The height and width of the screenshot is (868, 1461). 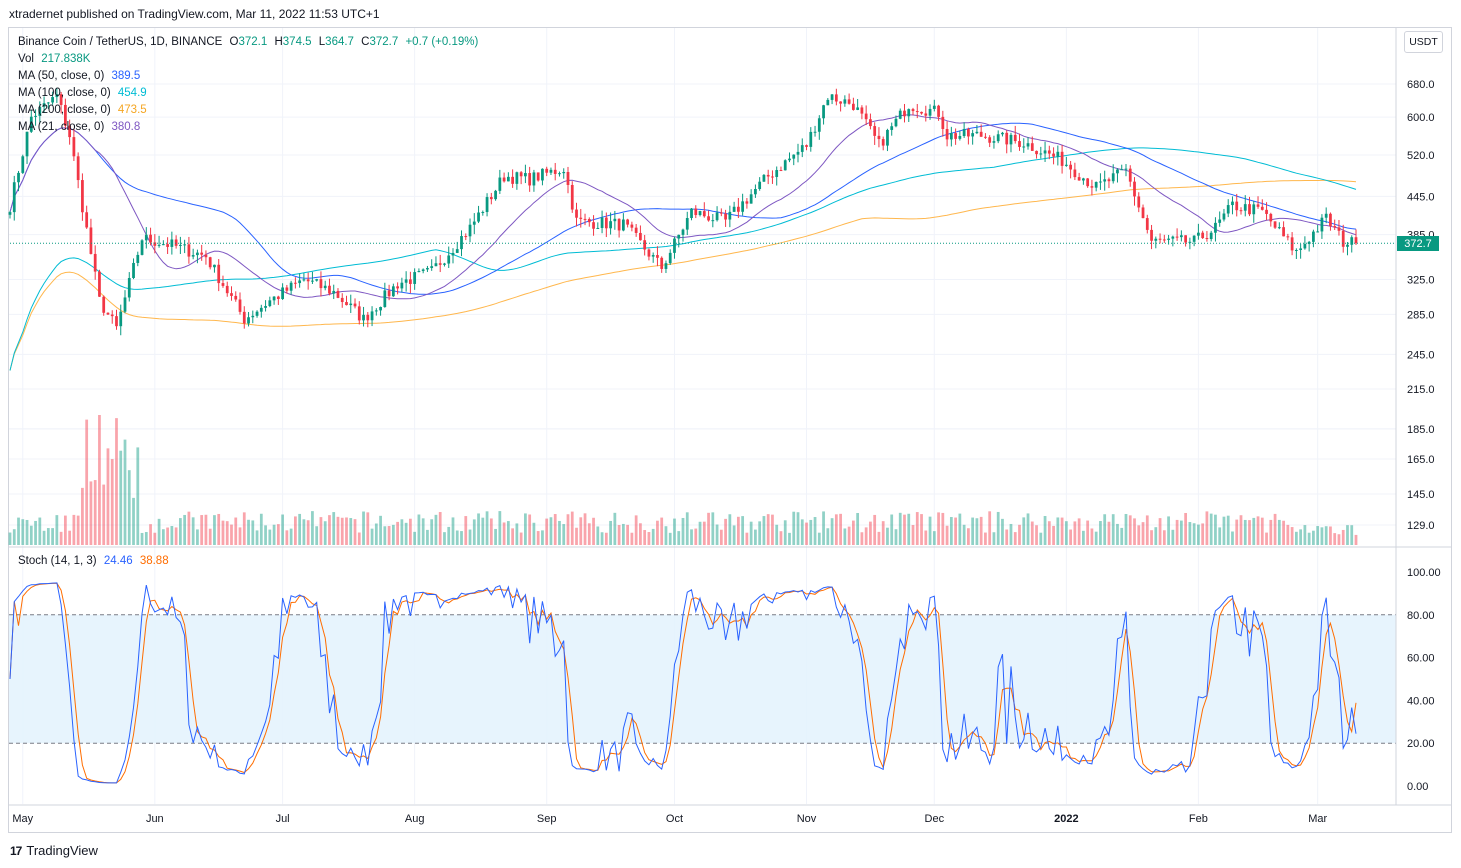 I want to click on ma50-legend: MA (50, close, 0) 389.5, so click(x=81, y=76).